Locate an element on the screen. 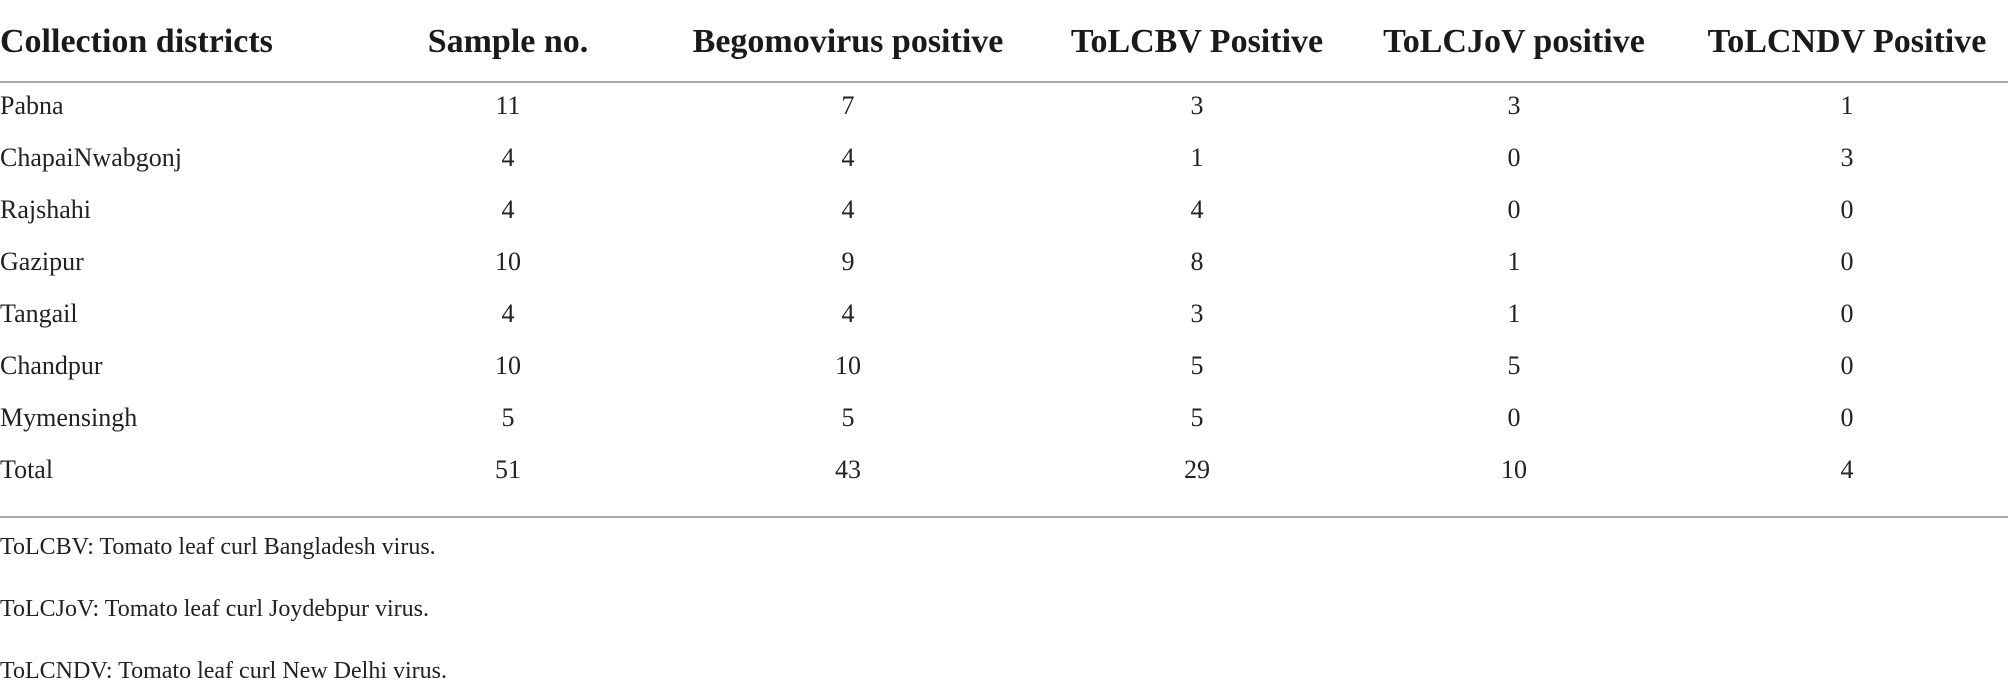  table-cell: 11 is located at coordinates (508, 105).